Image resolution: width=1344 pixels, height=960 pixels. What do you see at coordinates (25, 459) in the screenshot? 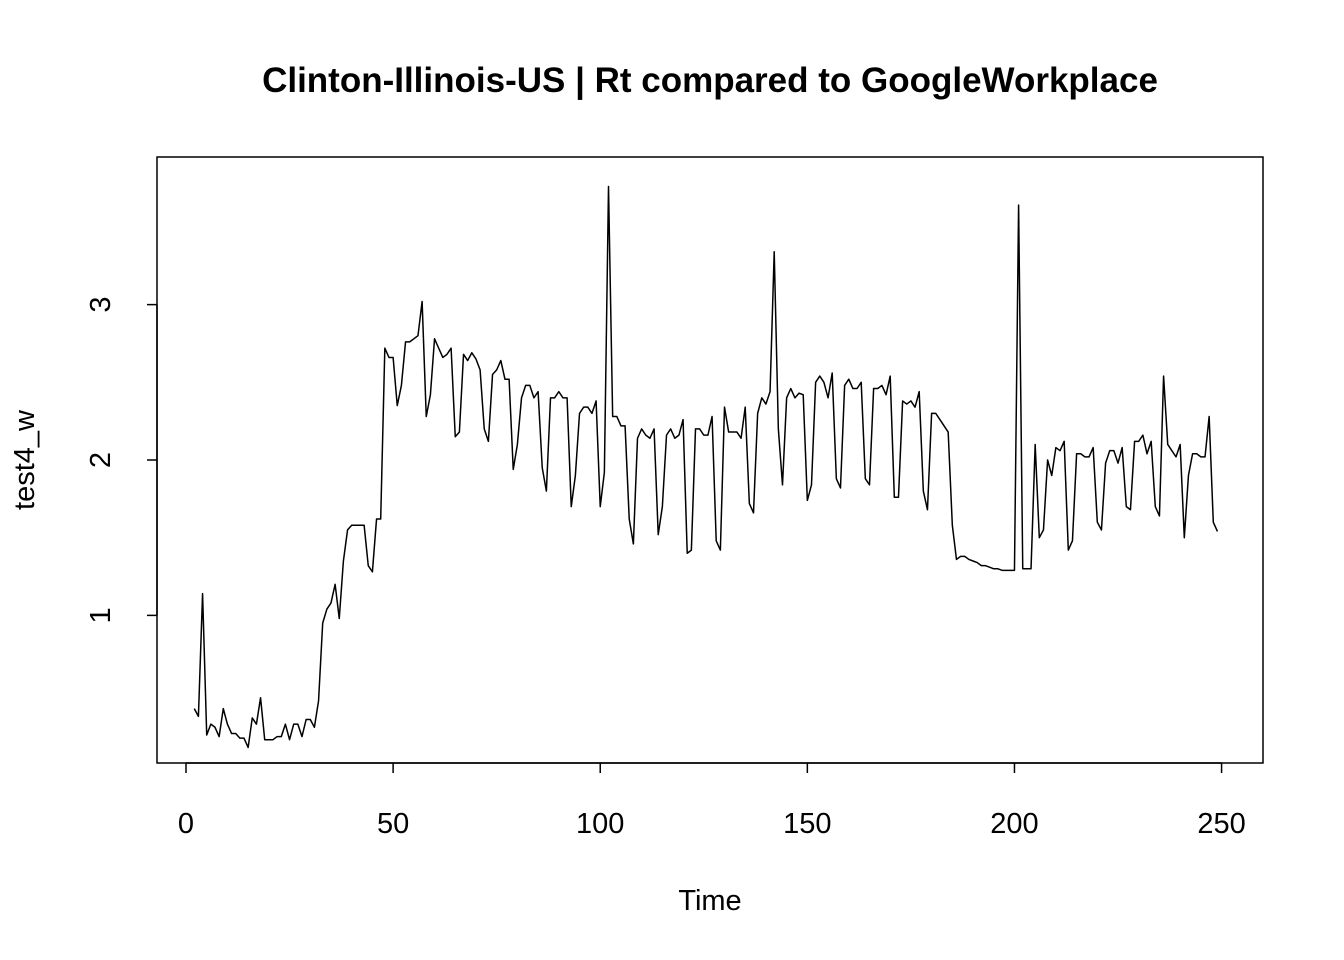
I see `y-axis-label: test4_w` at bounding box center [25, 459].